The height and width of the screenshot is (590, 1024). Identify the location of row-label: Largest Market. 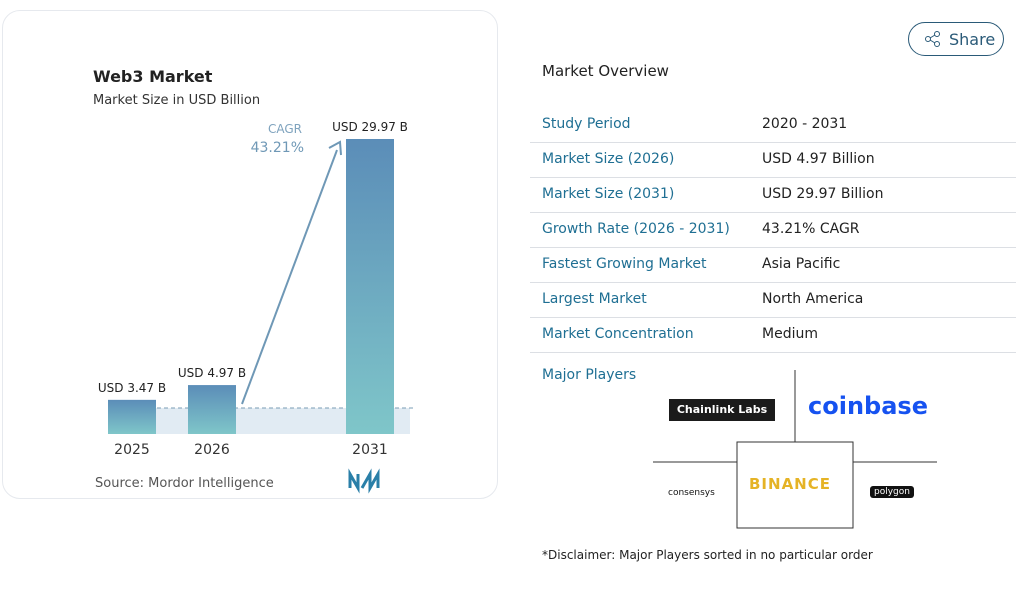
(594, 299).